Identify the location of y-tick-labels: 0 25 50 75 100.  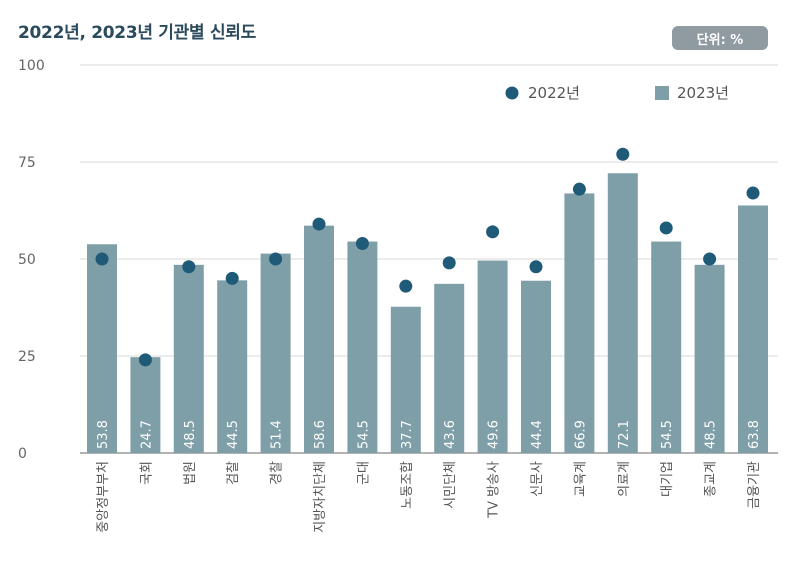
(31, 260).